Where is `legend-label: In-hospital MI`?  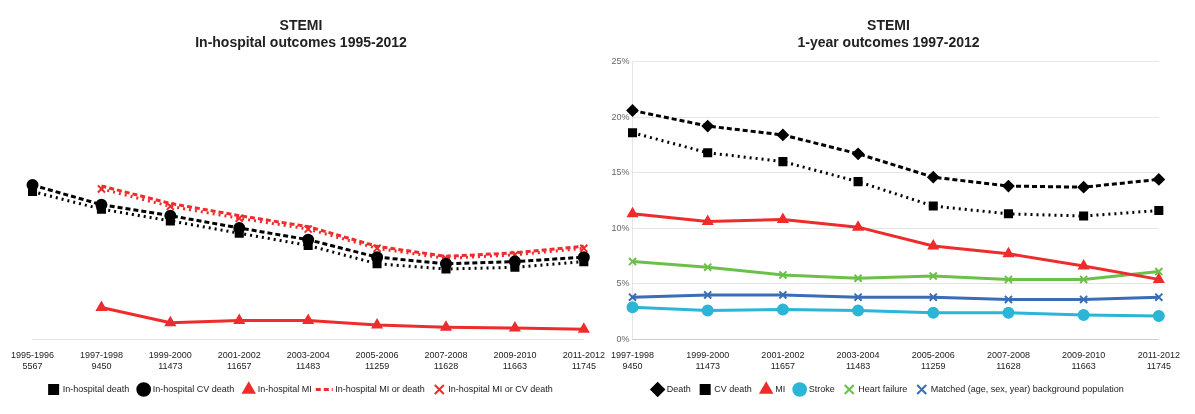
legend-label: In-hospital MI is located at coordinates (284, 388).